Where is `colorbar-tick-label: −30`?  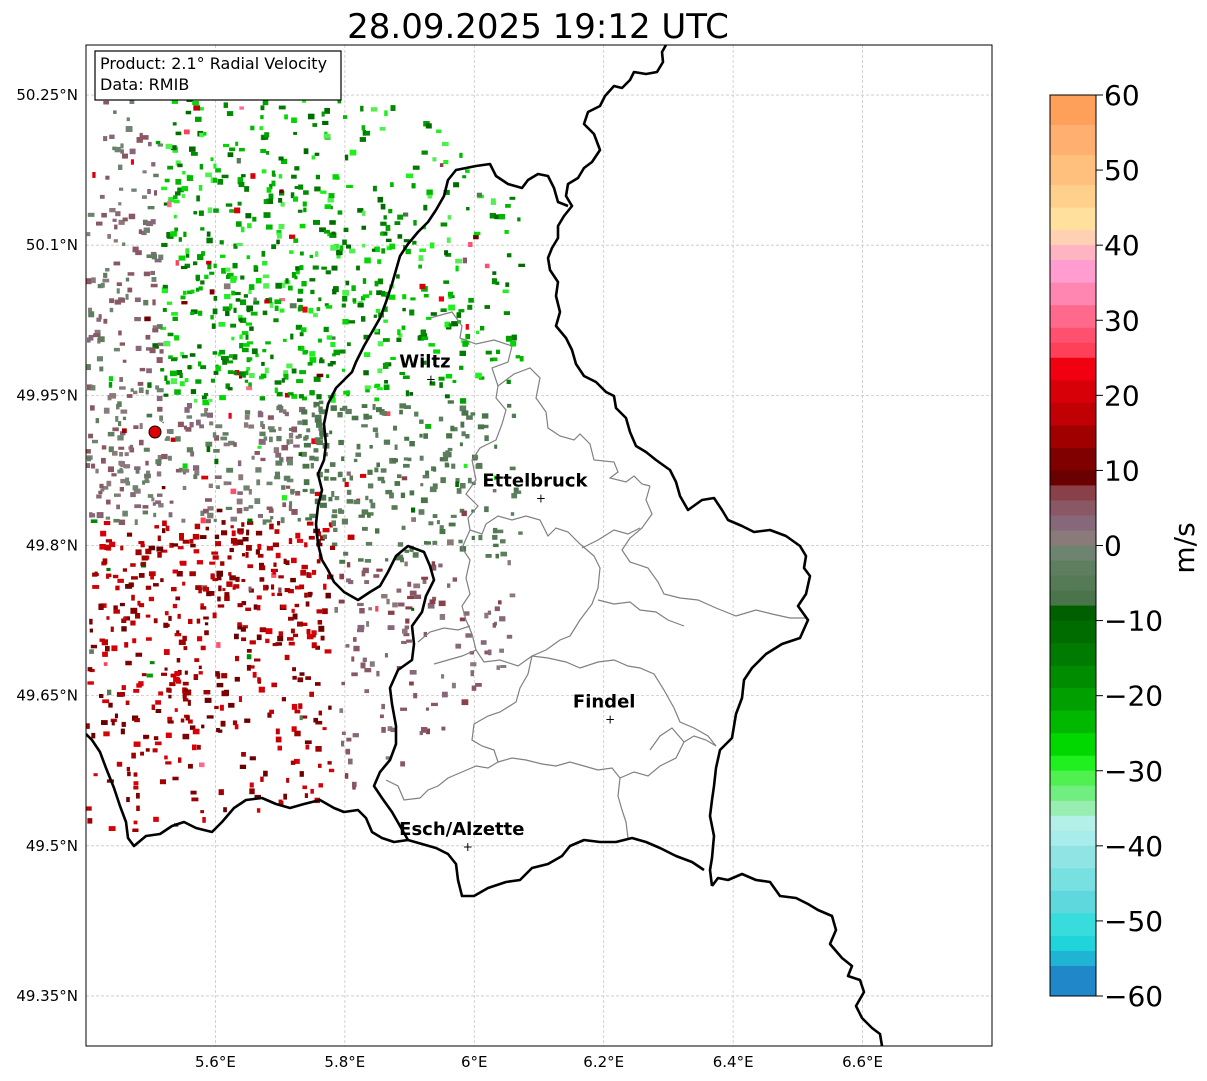 colorbar-tick-label: −30 is located at coordinates (1133, 771).